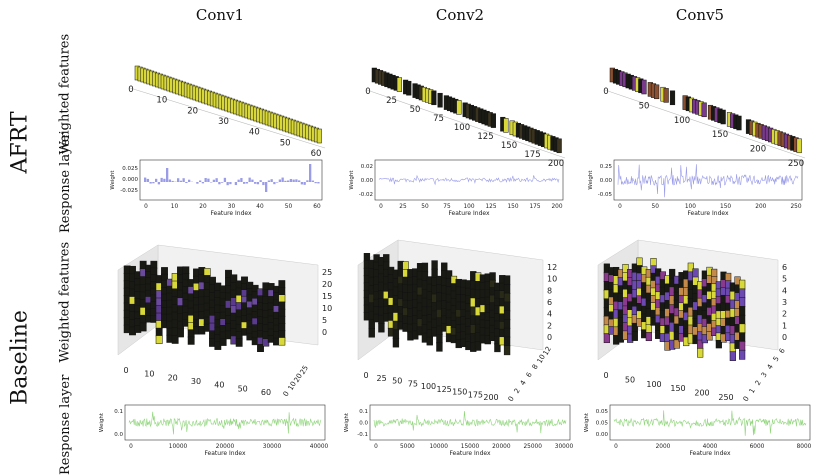 The image size is (830, 476). Describe the element at coordinates (407, 447) in the screenshot. I see `x-tick-label: 5000` at that location.